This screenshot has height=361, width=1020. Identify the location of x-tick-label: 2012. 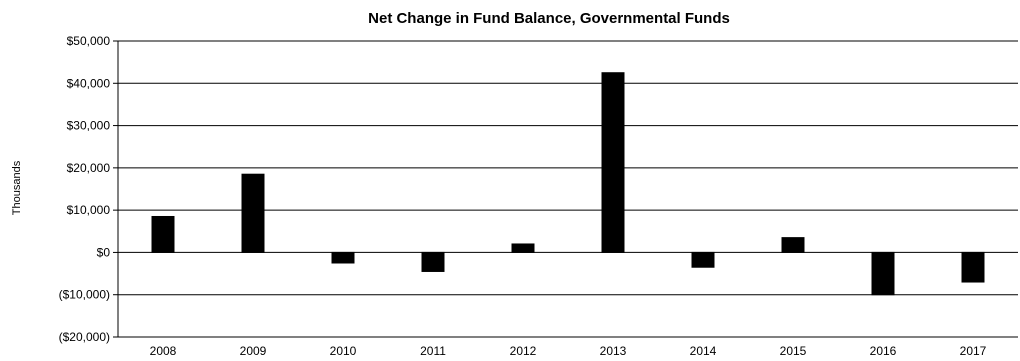
(523, 351).